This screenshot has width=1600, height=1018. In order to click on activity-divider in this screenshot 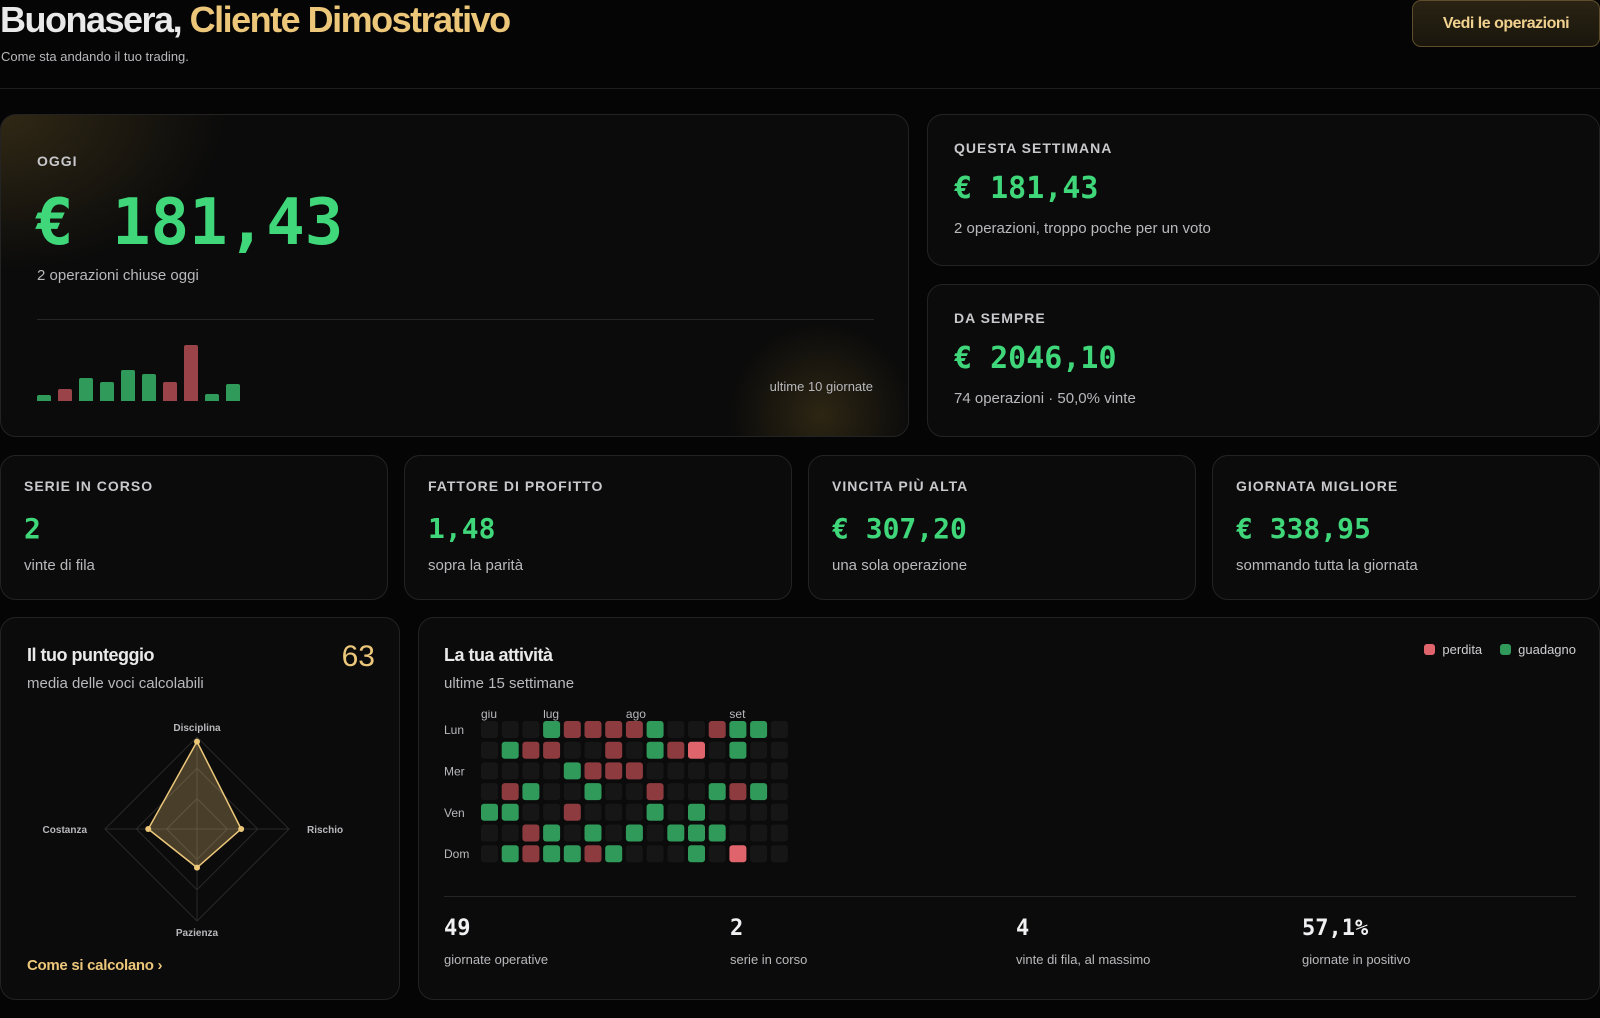, I will do `click(1010, 896)`.